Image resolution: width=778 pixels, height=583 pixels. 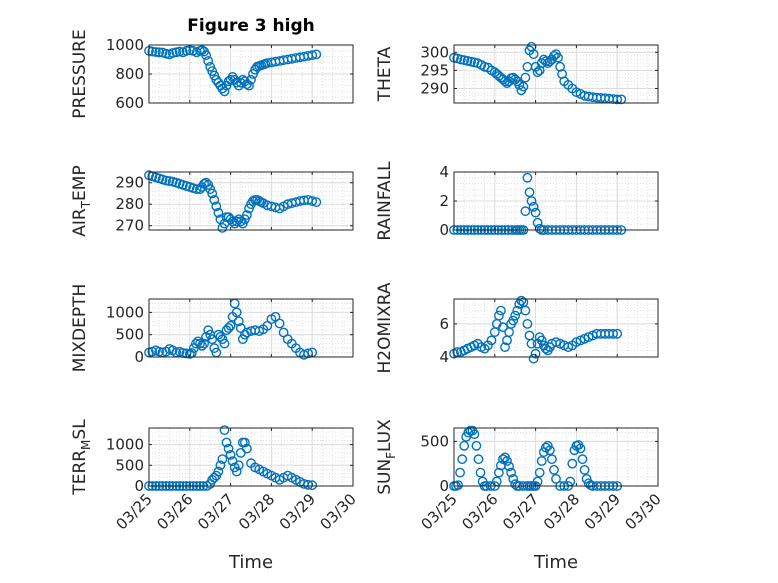 I want to click on y-axis-label: RAINFALL, so click(x=385, y=201).